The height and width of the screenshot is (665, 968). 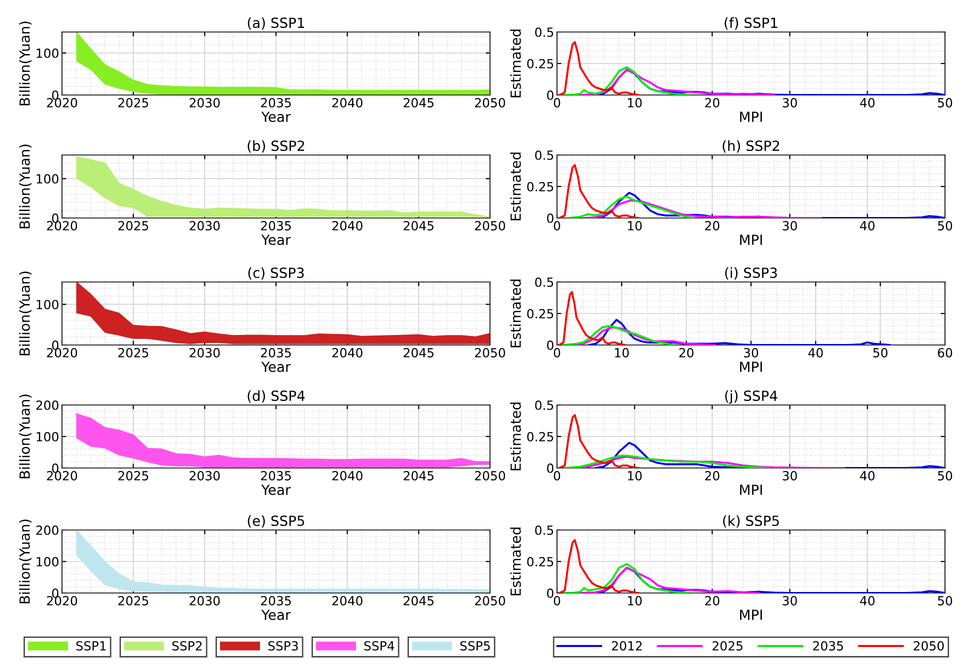 I want to click on chart-title: (i) SSP3, so click(x=751, y=273).